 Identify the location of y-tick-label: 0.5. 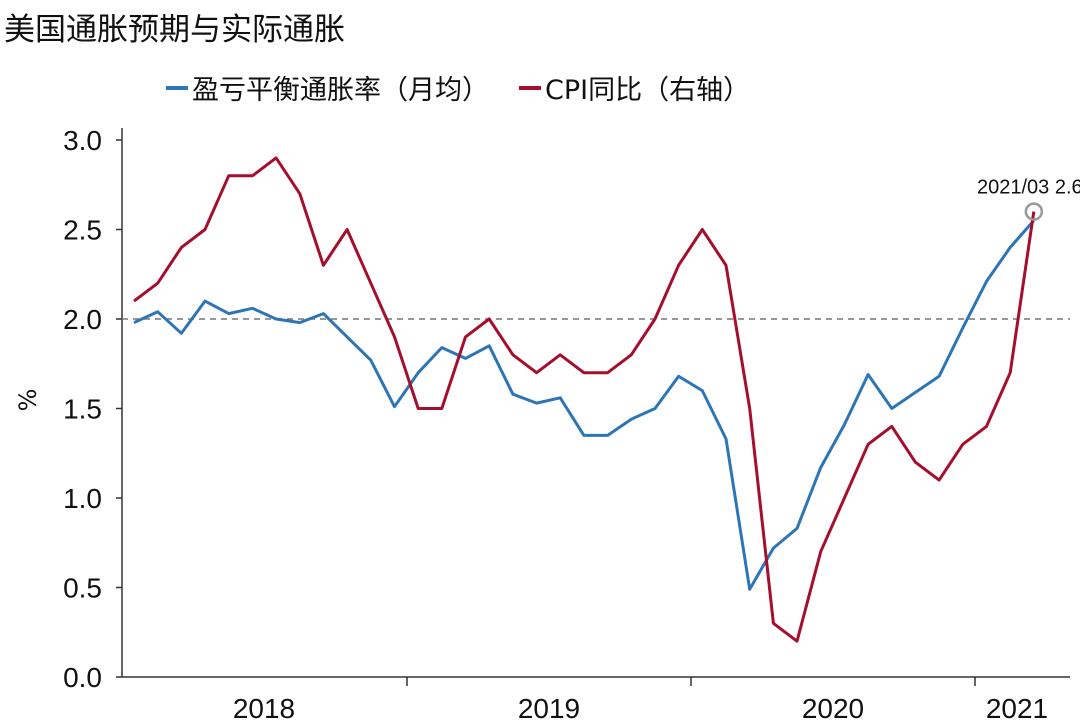
(82, 588).